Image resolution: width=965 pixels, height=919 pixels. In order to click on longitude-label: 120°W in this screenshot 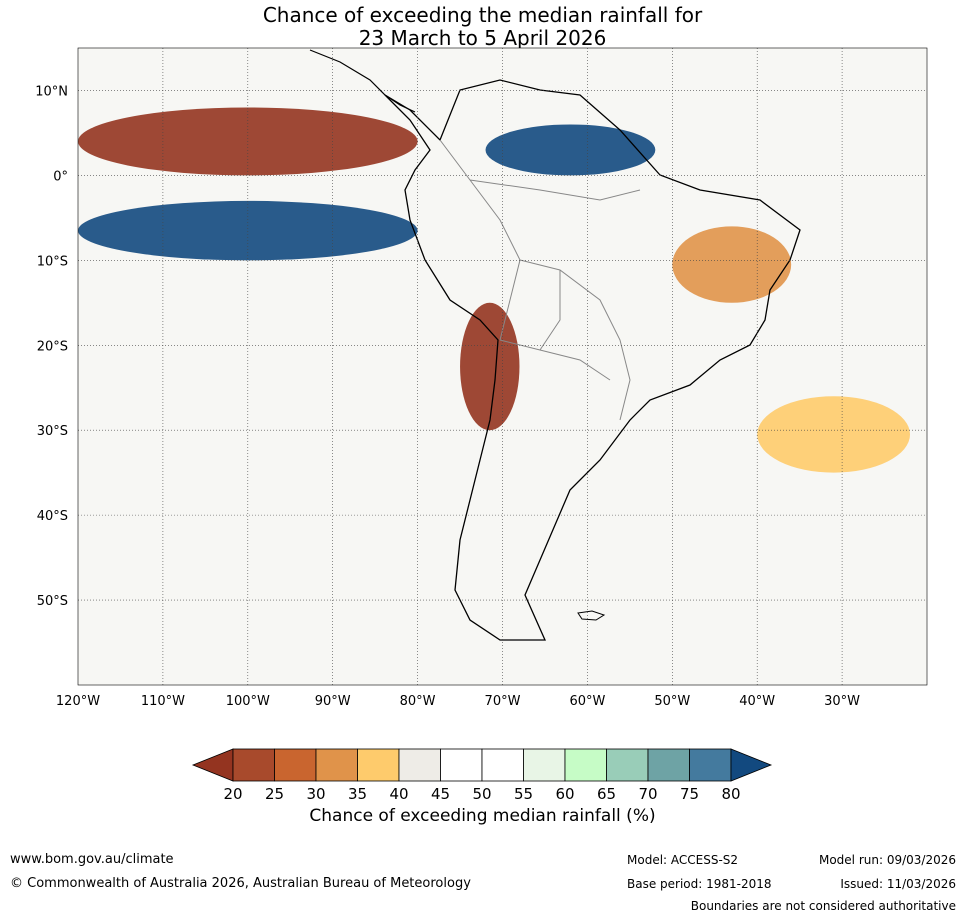, I will do `click(78, 701)`.